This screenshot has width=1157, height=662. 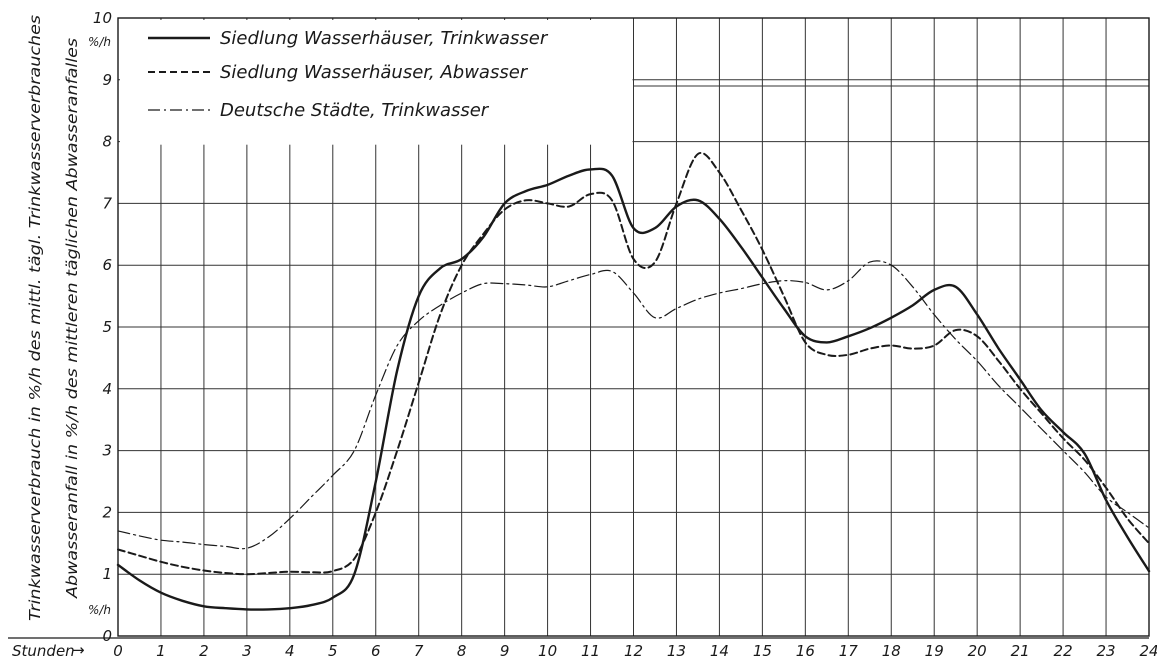 I want to click on x-tick-label: 10, so click(x=547, y=651).